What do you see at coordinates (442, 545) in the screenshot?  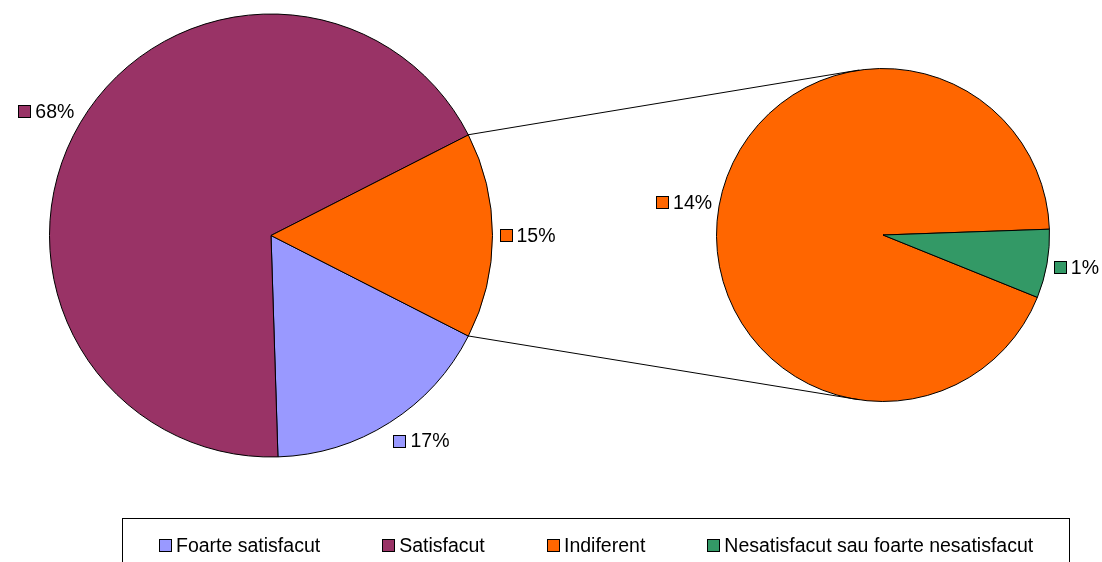 I see `legend-label: Satisfacut` at bounding box center [442, 545].